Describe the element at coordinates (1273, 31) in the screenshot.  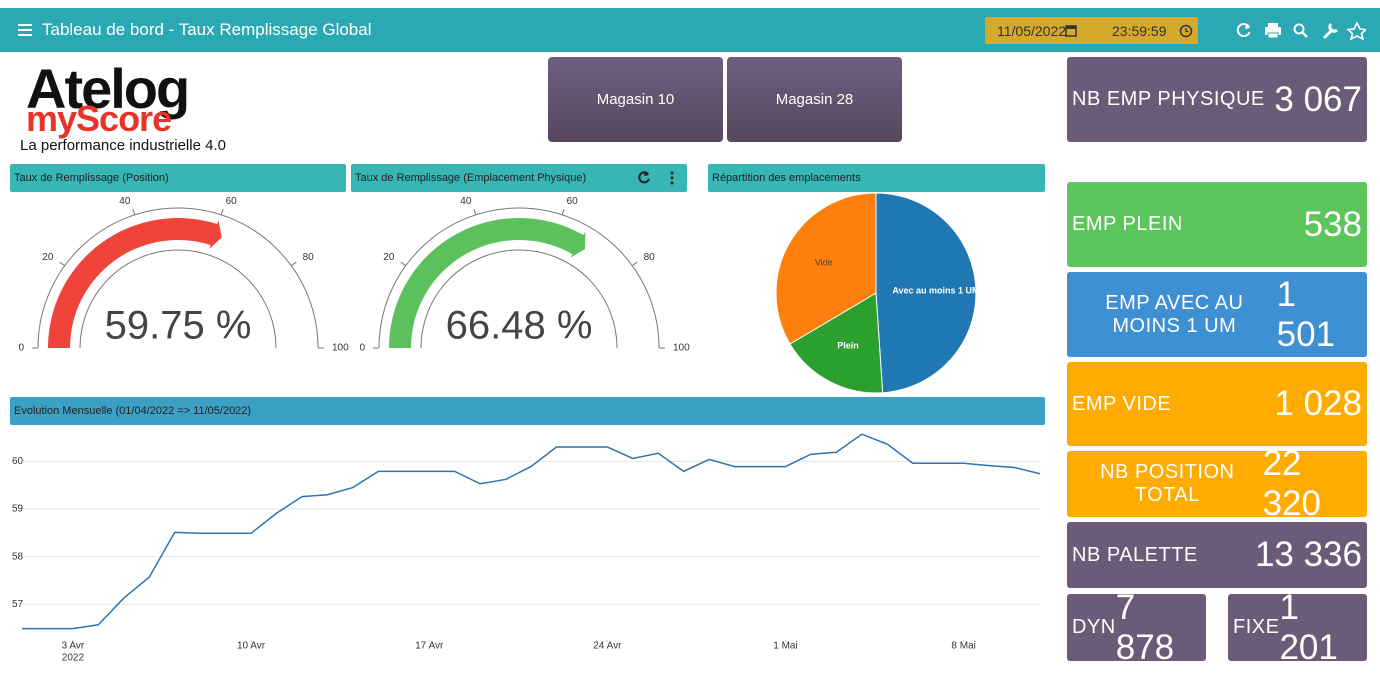
I see `print-icon` at that location.